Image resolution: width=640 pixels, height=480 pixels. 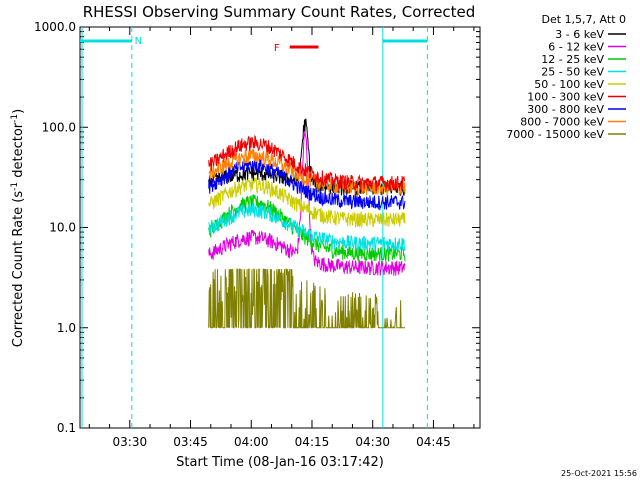 What do you see at coordinates (18, 111) in the screenshot?
I see `y-axis-label-end: )` at bounding box center [18, 111].